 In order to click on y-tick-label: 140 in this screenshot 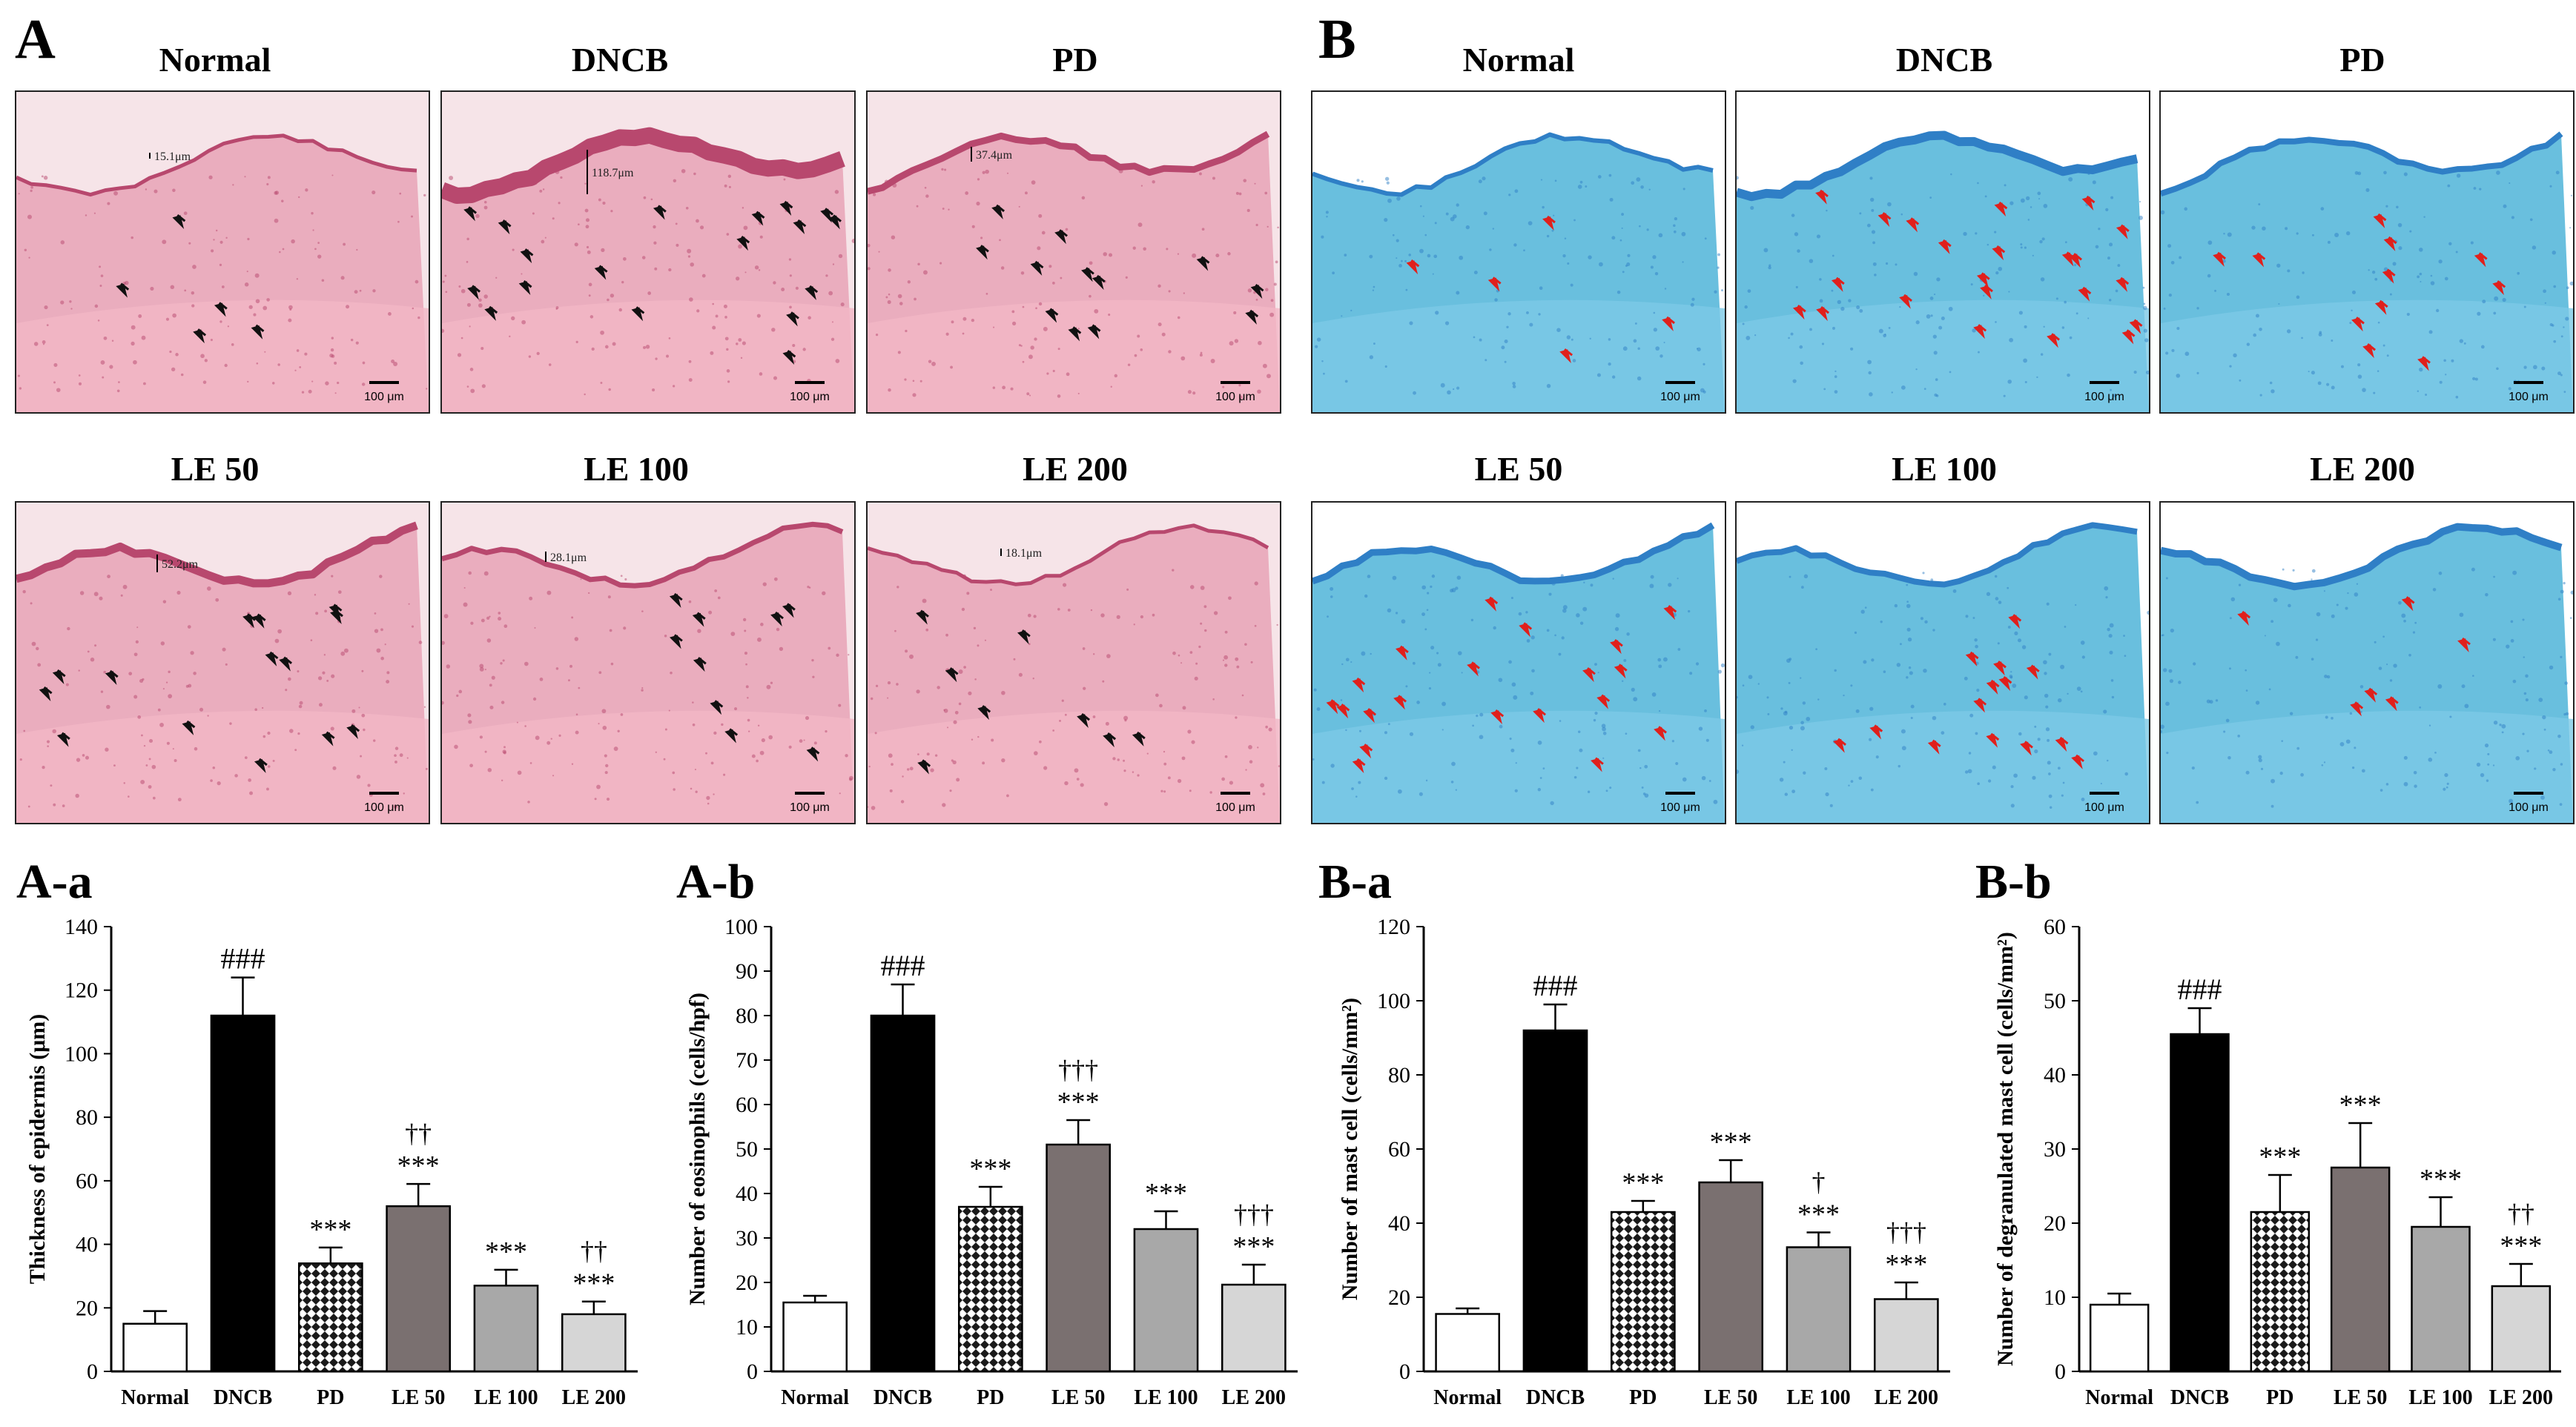, I will do `click(81, 927)`.